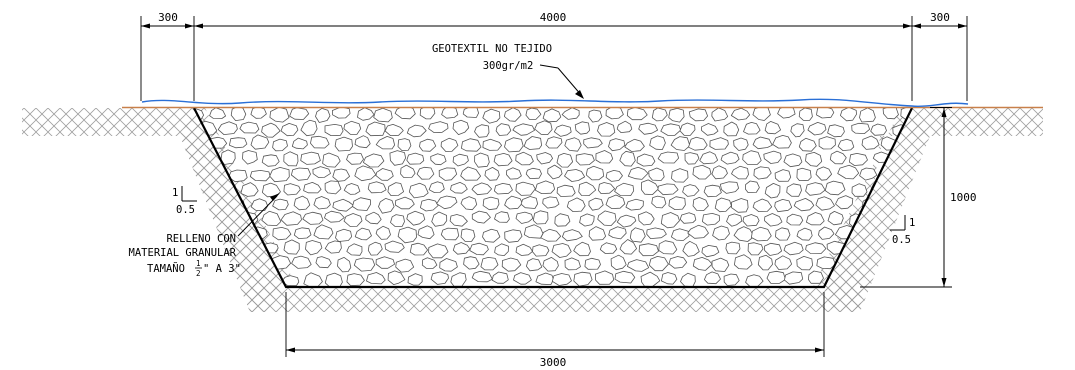 Image resolution: width=1075 pixels, height=370 pixels. Describe the element at coordinates (185, 210) in the screenshot. I see `left-slope-run: 0.5` at that location.